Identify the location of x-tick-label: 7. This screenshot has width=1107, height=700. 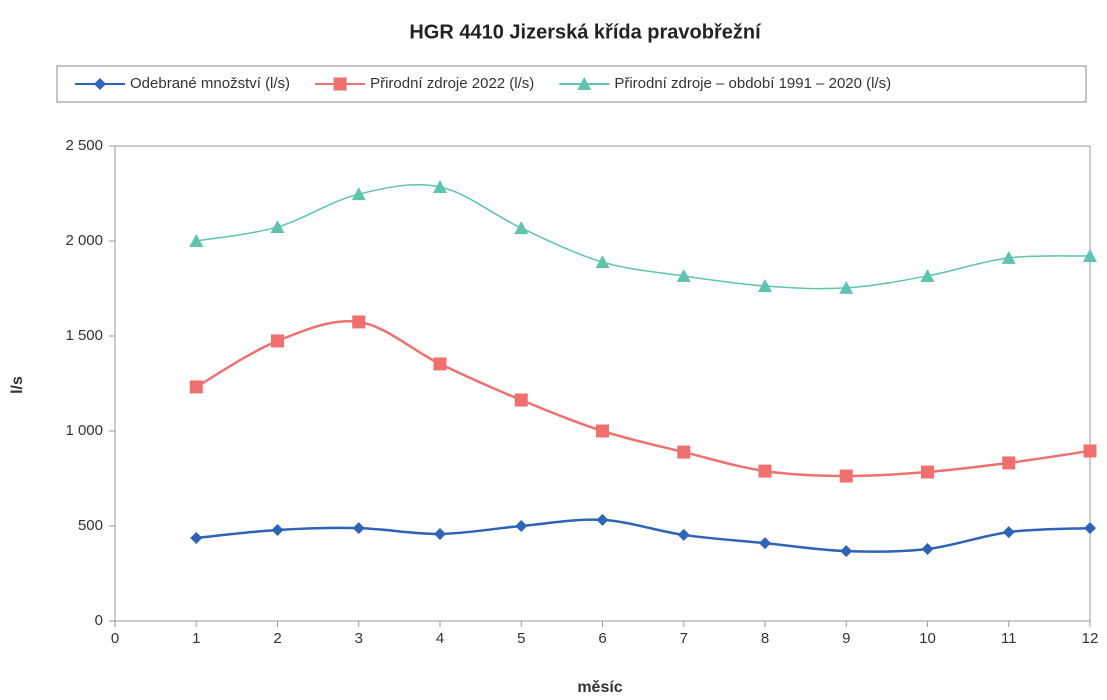
(684, 638).